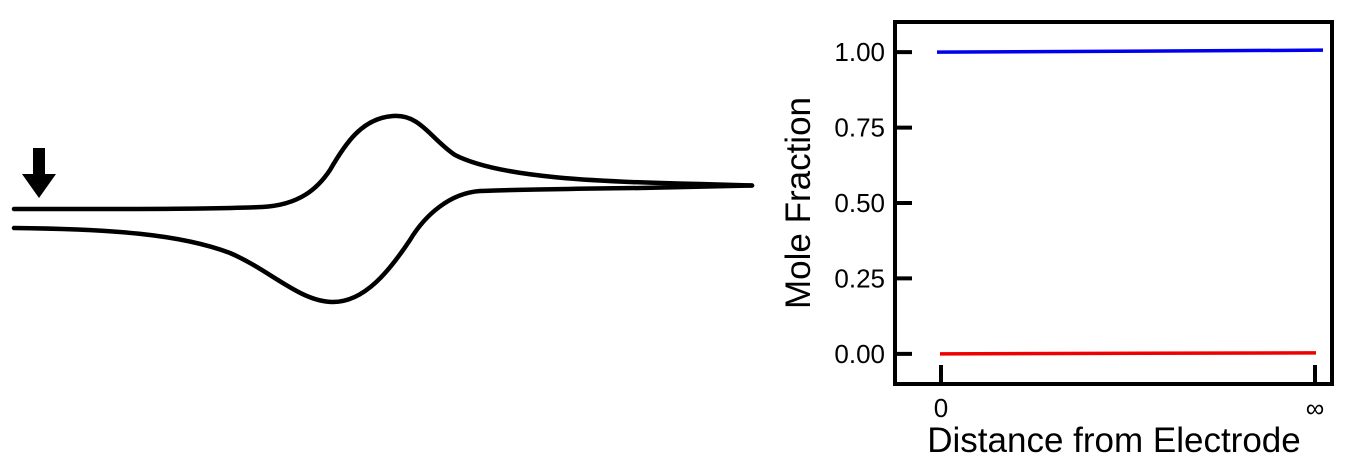  I want to click on y-tick-label: 0.50, so click(859, 203).